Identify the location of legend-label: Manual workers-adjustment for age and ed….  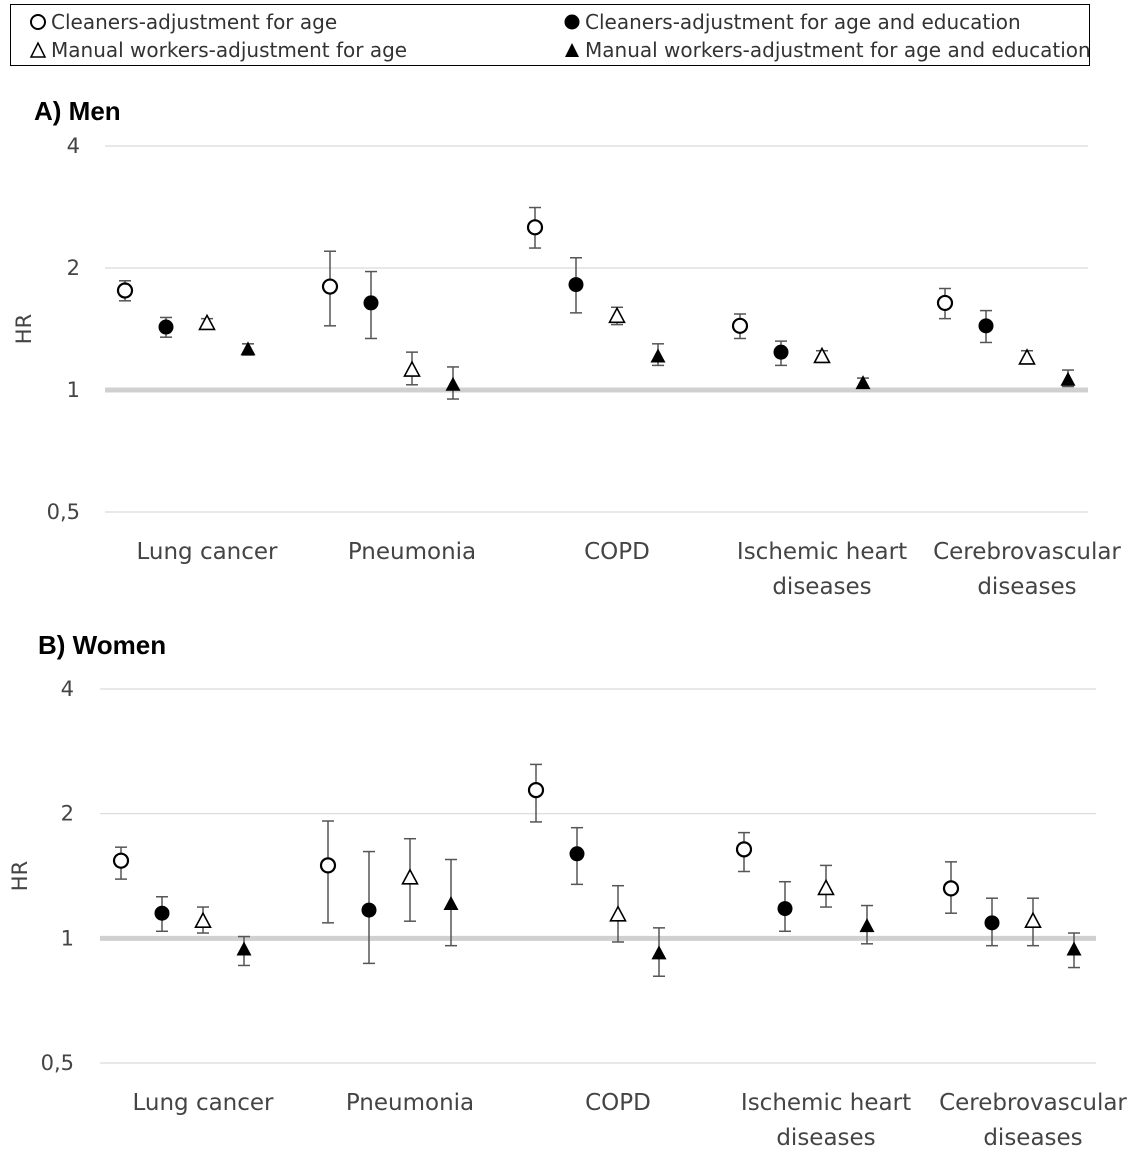
(838, 50).